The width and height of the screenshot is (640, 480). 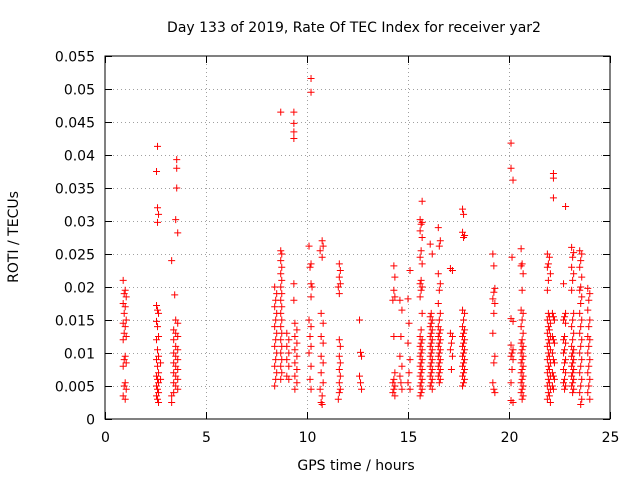 What do you see at coordinates (206, 438) in the screenshot?
I see `x-tick-label: 5` at bounding box center [206, 438].